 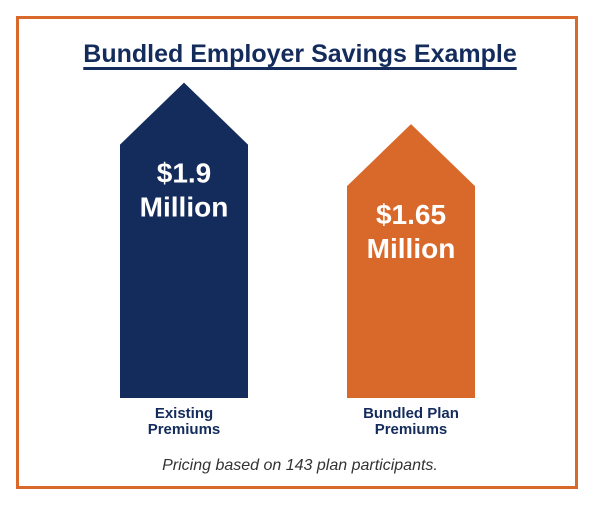 What do you see at coordinates (411, 248) in the screenshot?
I see `bar-2-value-label-line-2: Million` at bounding box center [411, 248].